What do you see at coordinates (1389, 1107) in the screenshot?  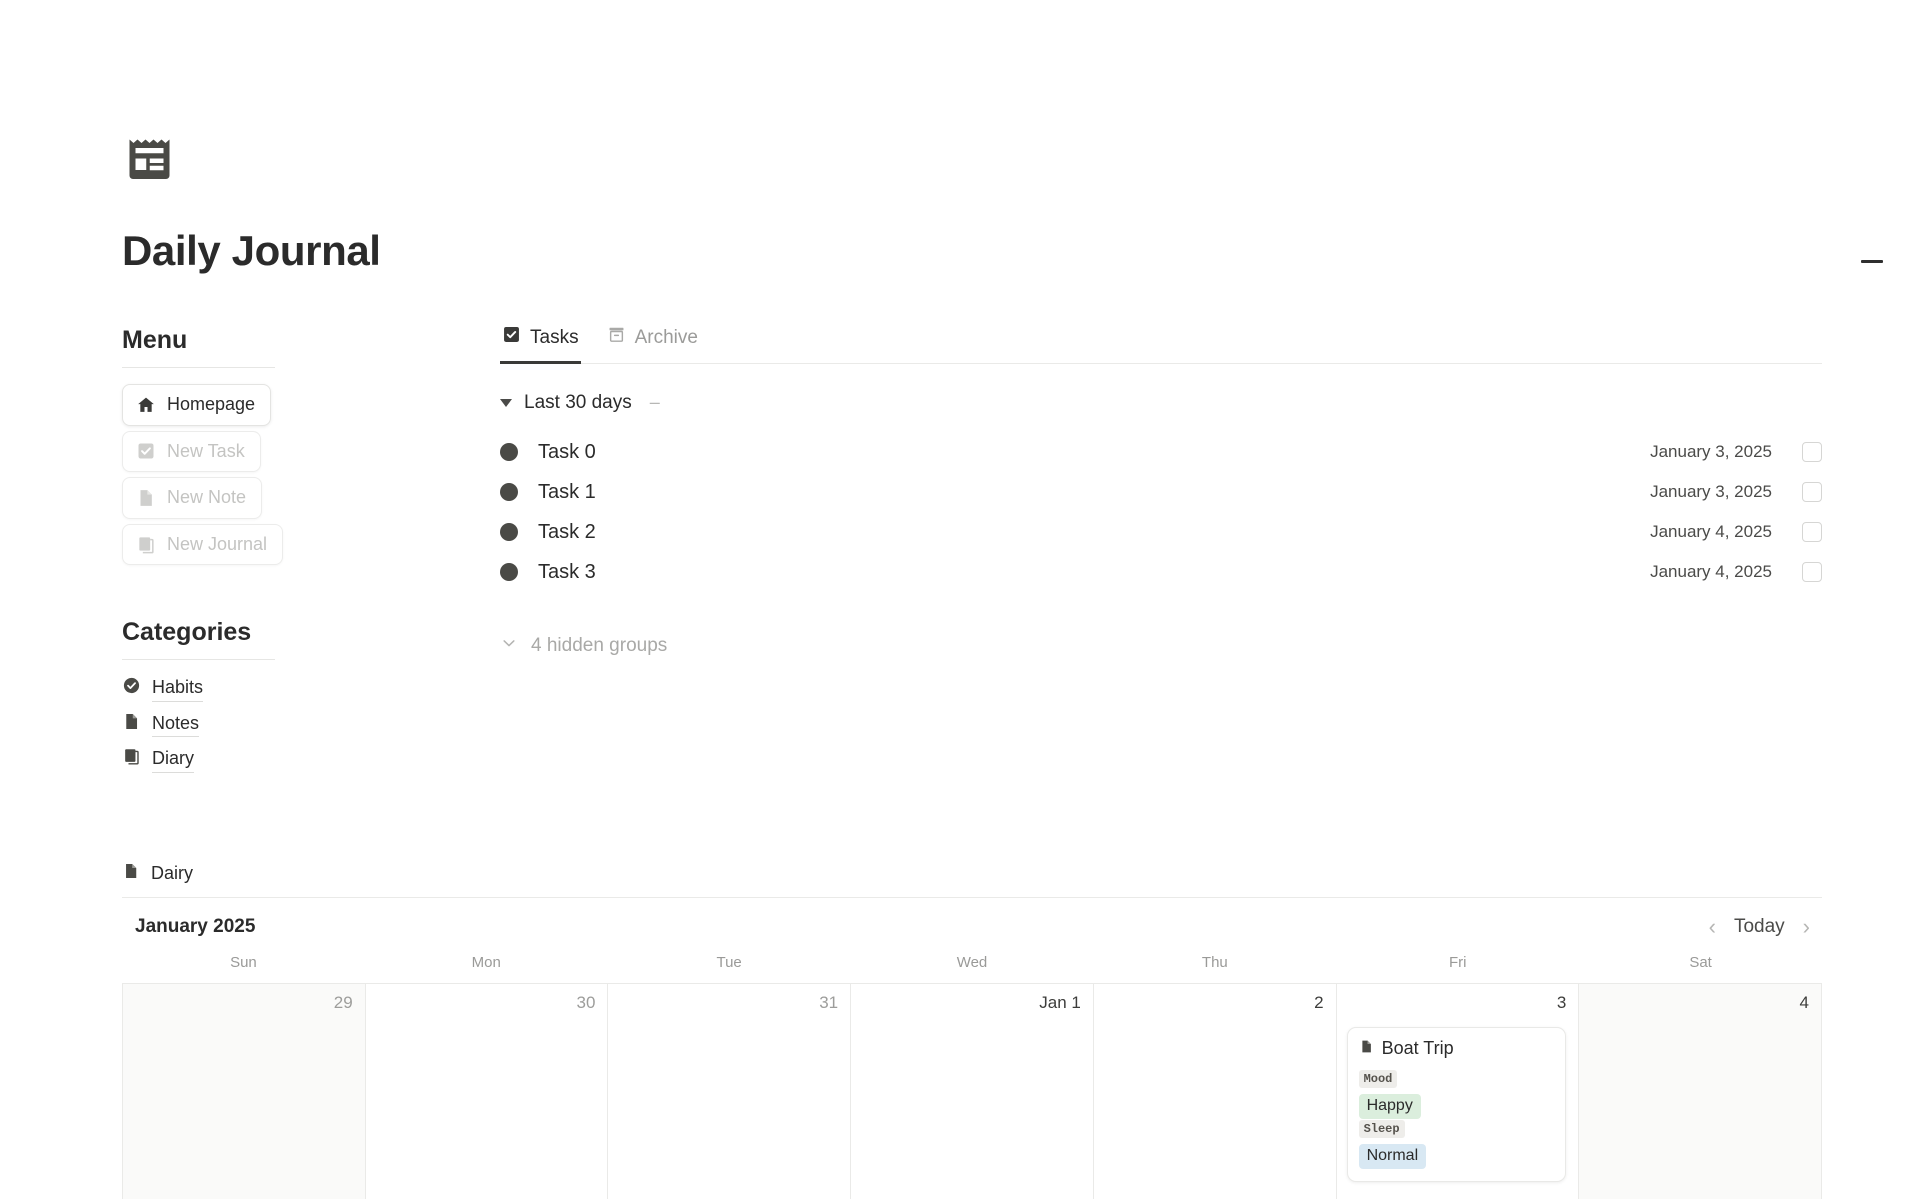 I see `property-value-tag: Happy` at bounding box center [1389, 1107].